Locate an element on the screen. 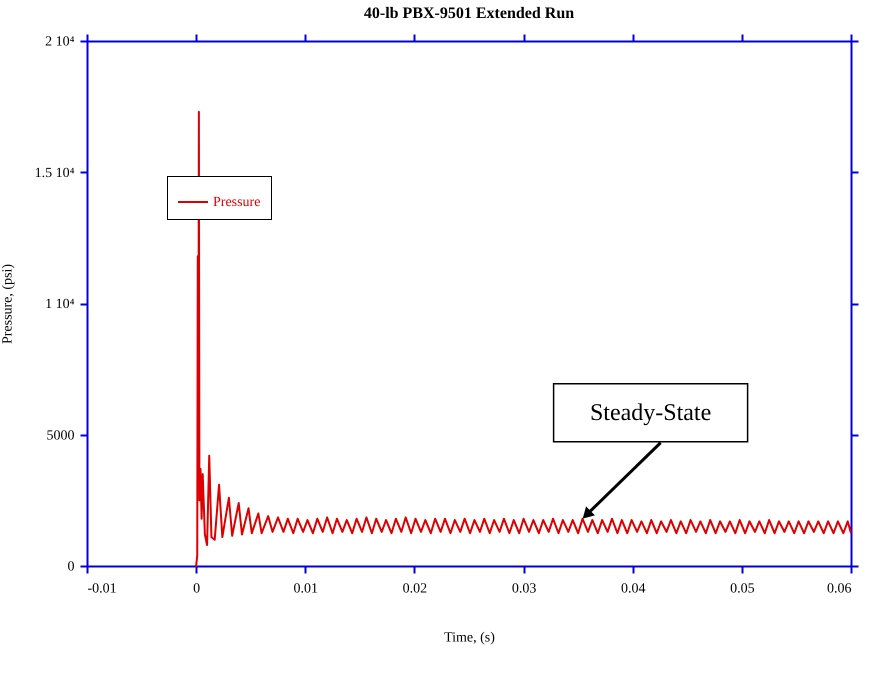 The width and height of the screenshot is (891, 681). x-tick-label: 0.06 is located at coordinates (839, 589).